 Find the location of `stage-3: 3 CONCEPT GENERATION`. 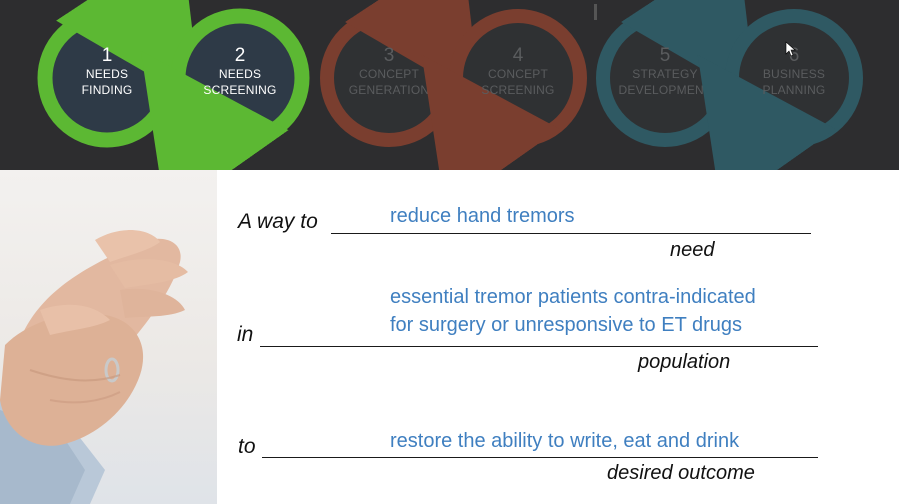

stage-3: 3 CONCEPT GENERATION is located at coordinates (400, 73).